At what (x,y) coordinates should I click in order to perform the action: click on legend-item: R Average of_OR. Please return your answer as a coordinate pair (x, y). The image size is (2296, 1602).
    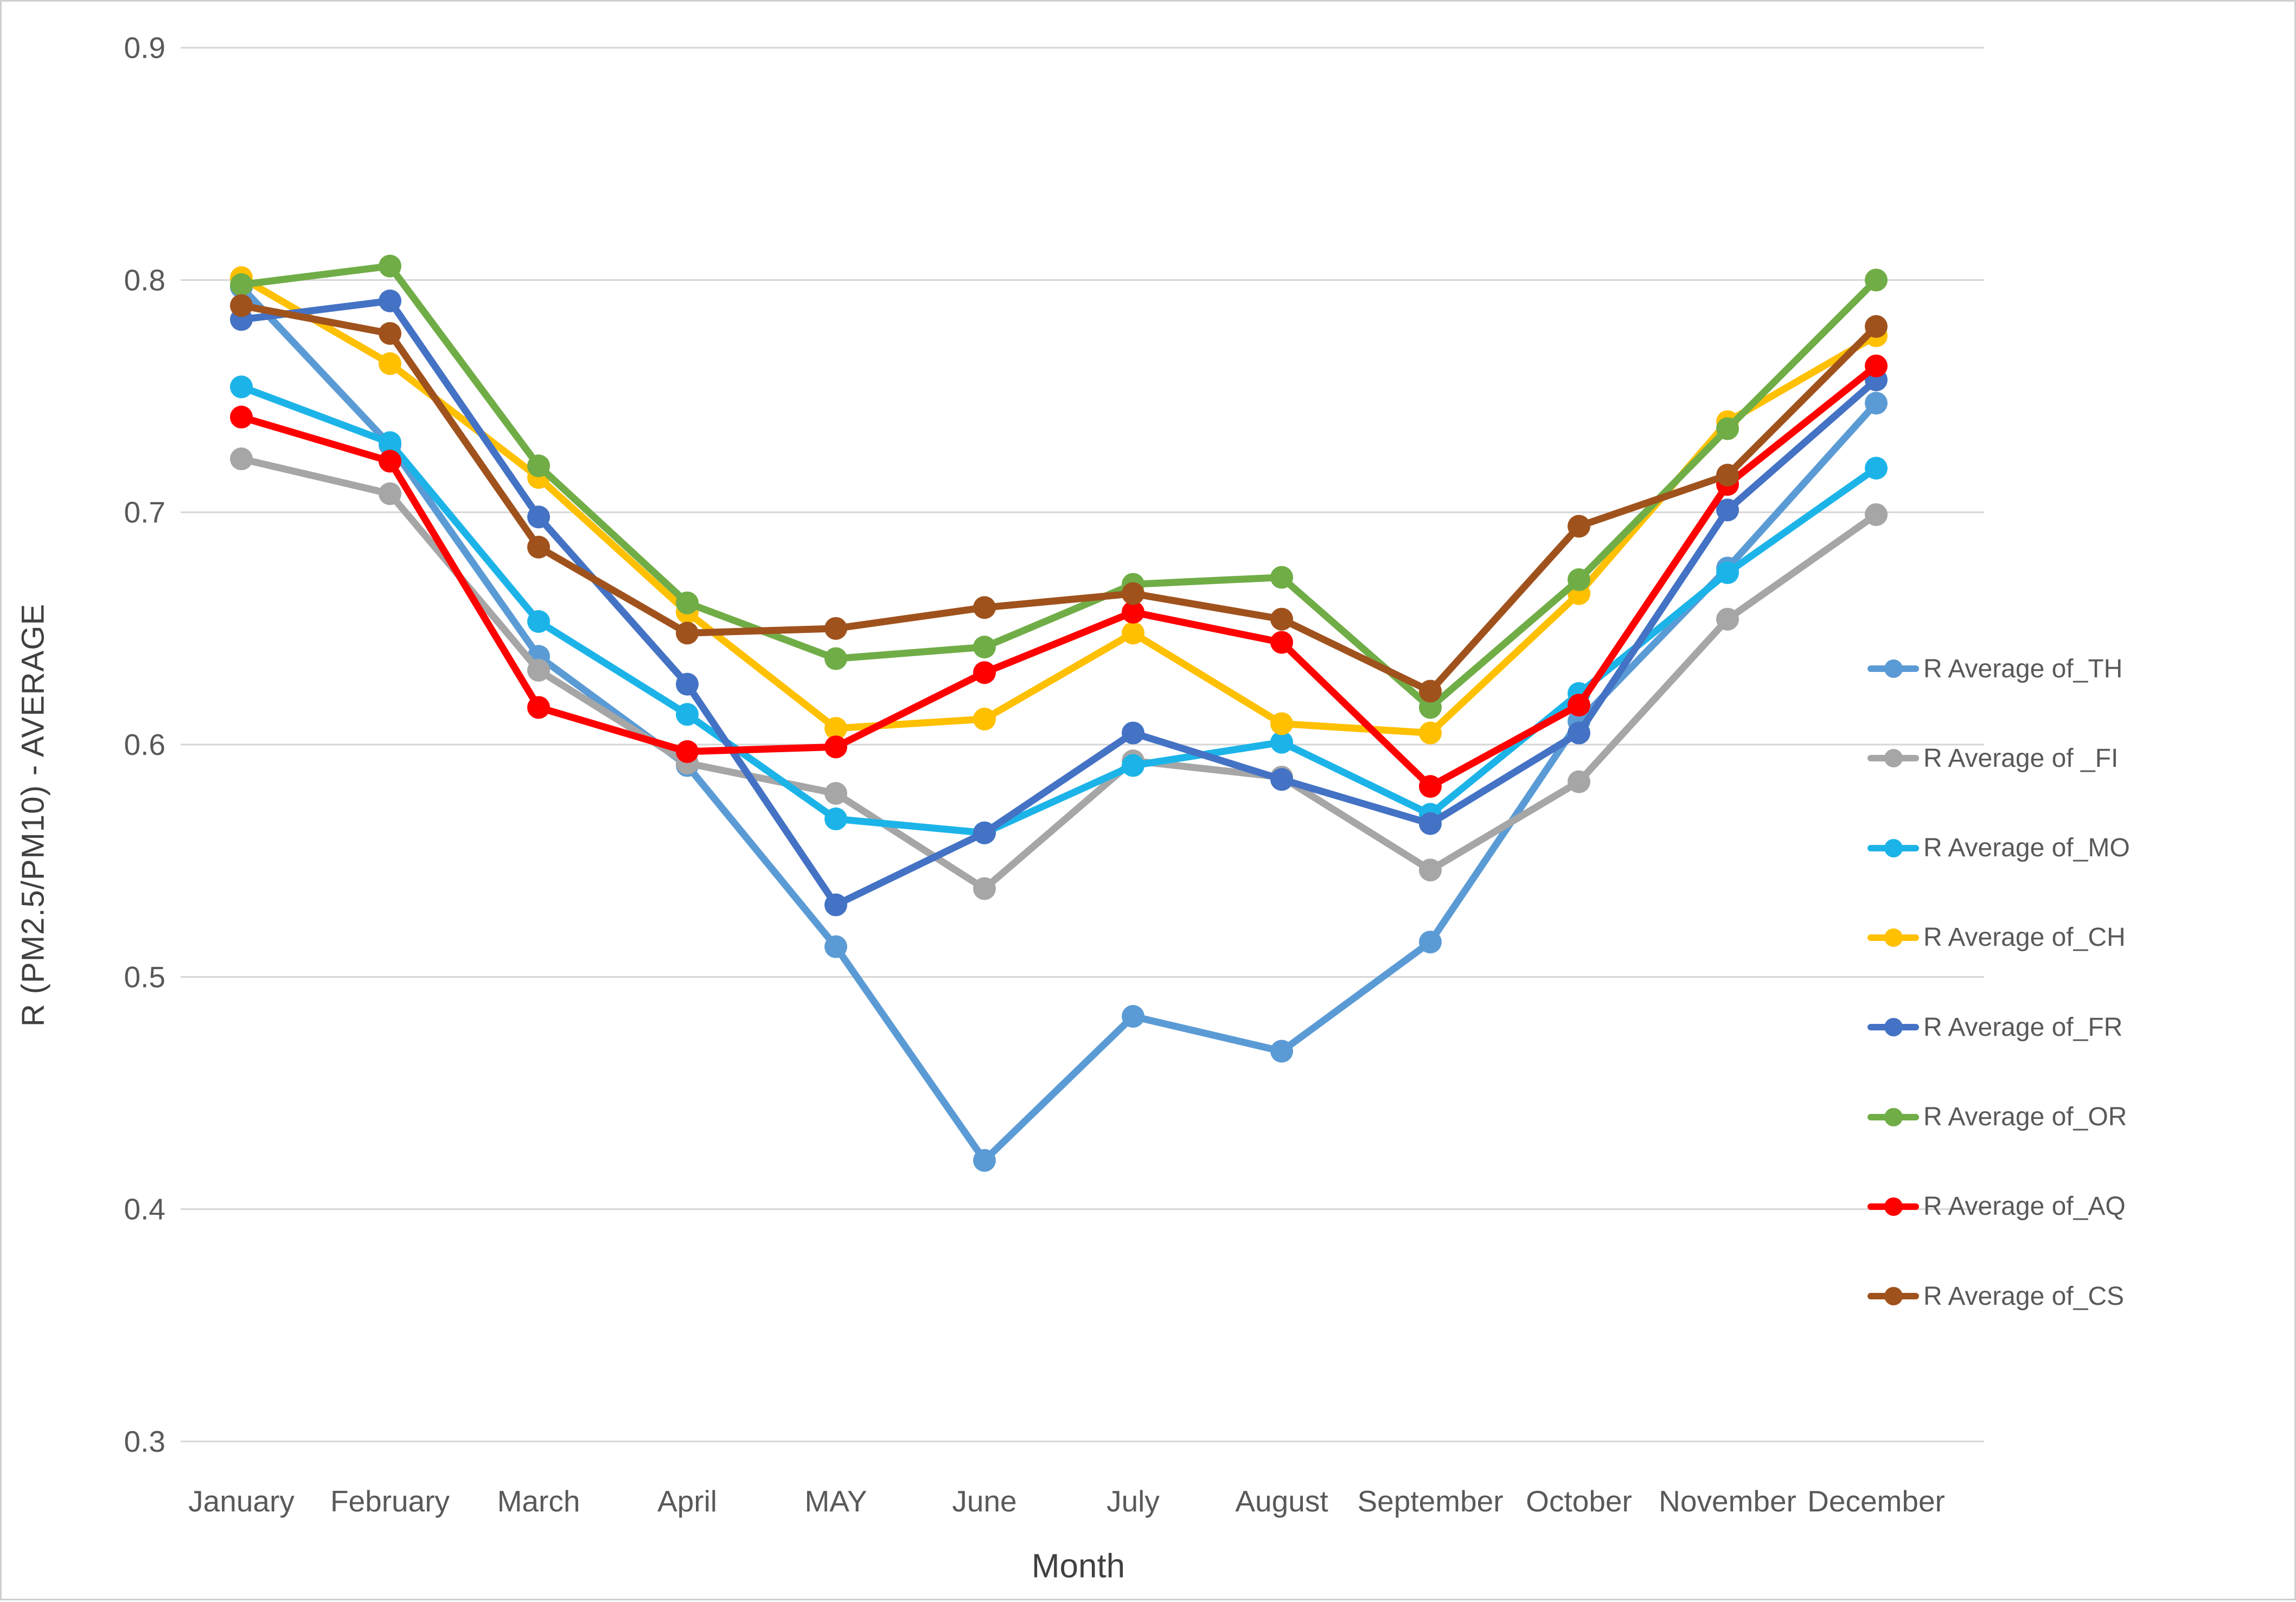
    Looking at the image, I should click on (1997, 1117).